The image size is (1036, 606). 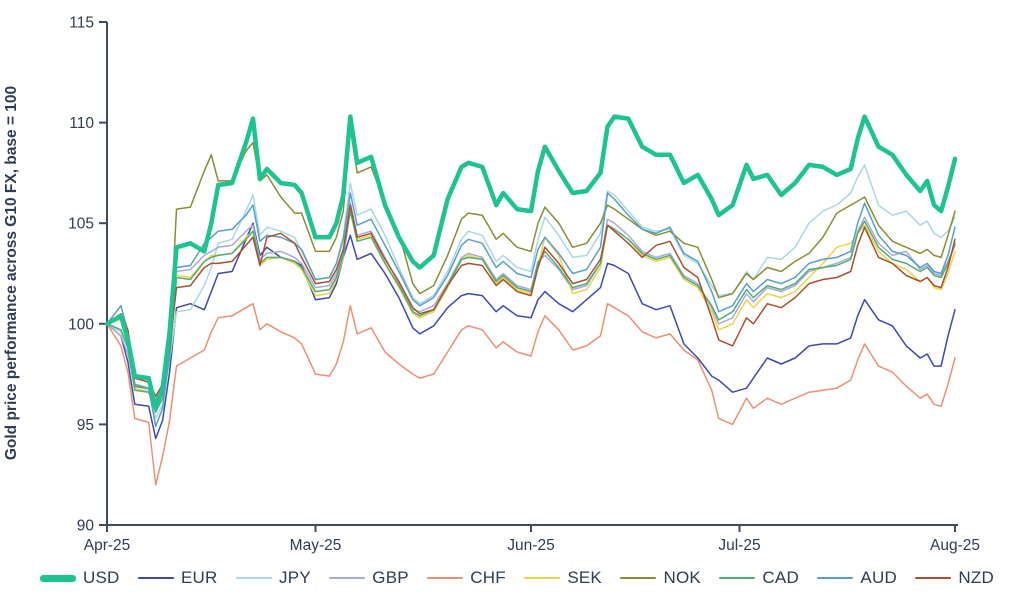 I want to click on legend-swatch-gbp, so click(x=347, y=578).